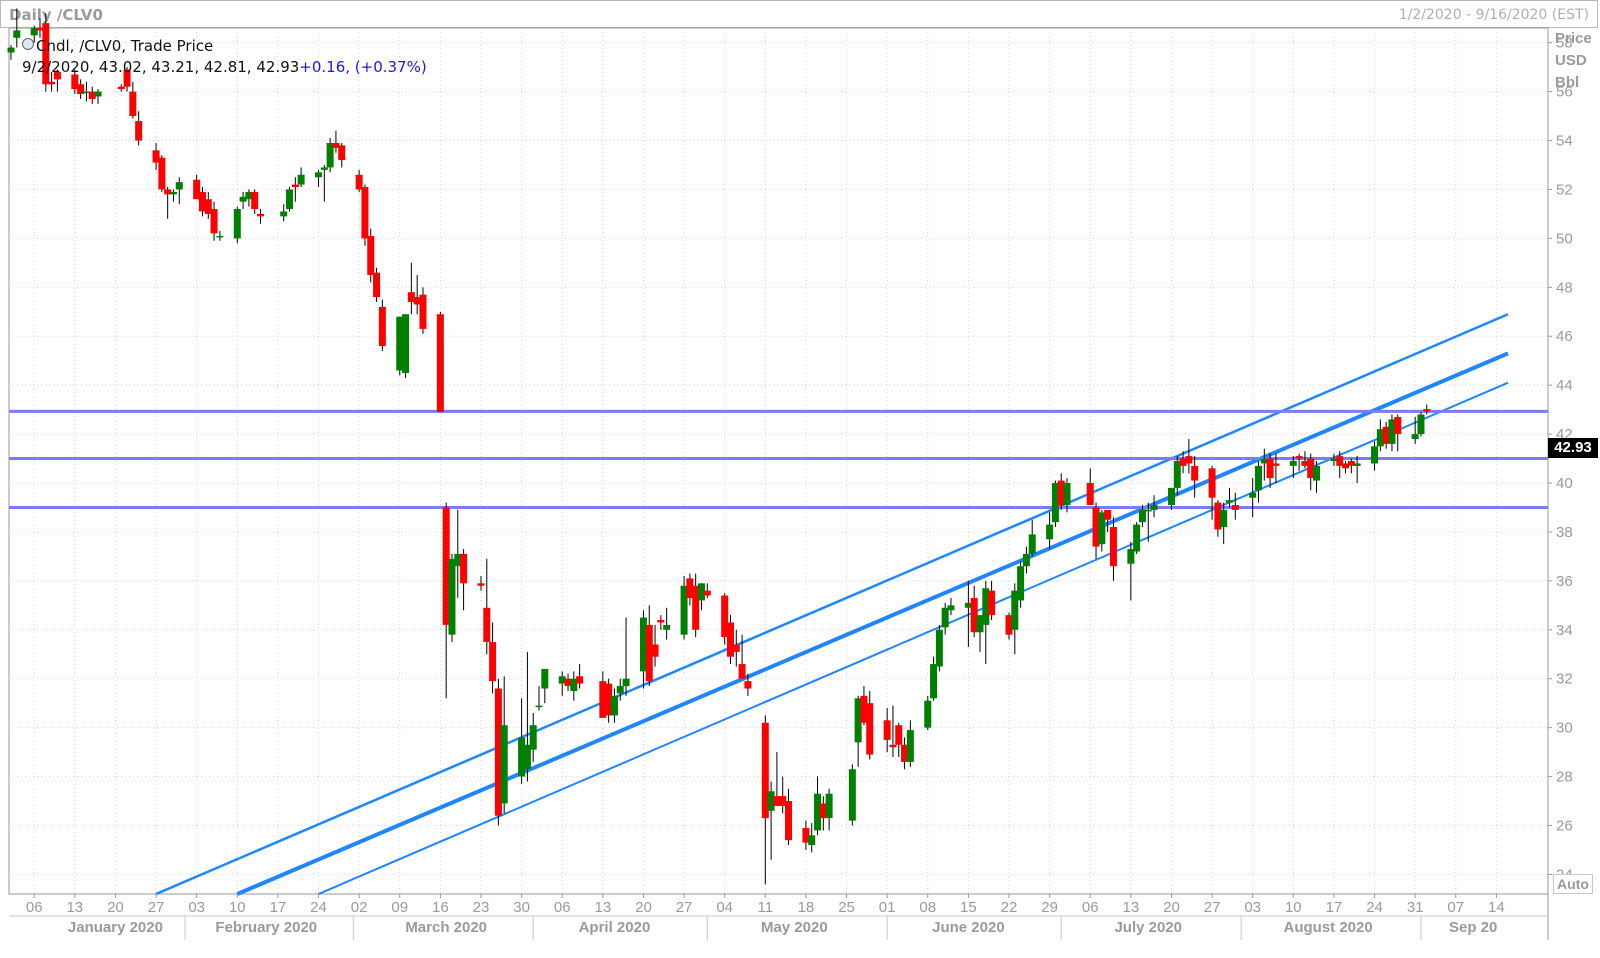  I want to click on date-range: 1/2/2020 - 9/16/2020 (EST), so click(1493, 15).